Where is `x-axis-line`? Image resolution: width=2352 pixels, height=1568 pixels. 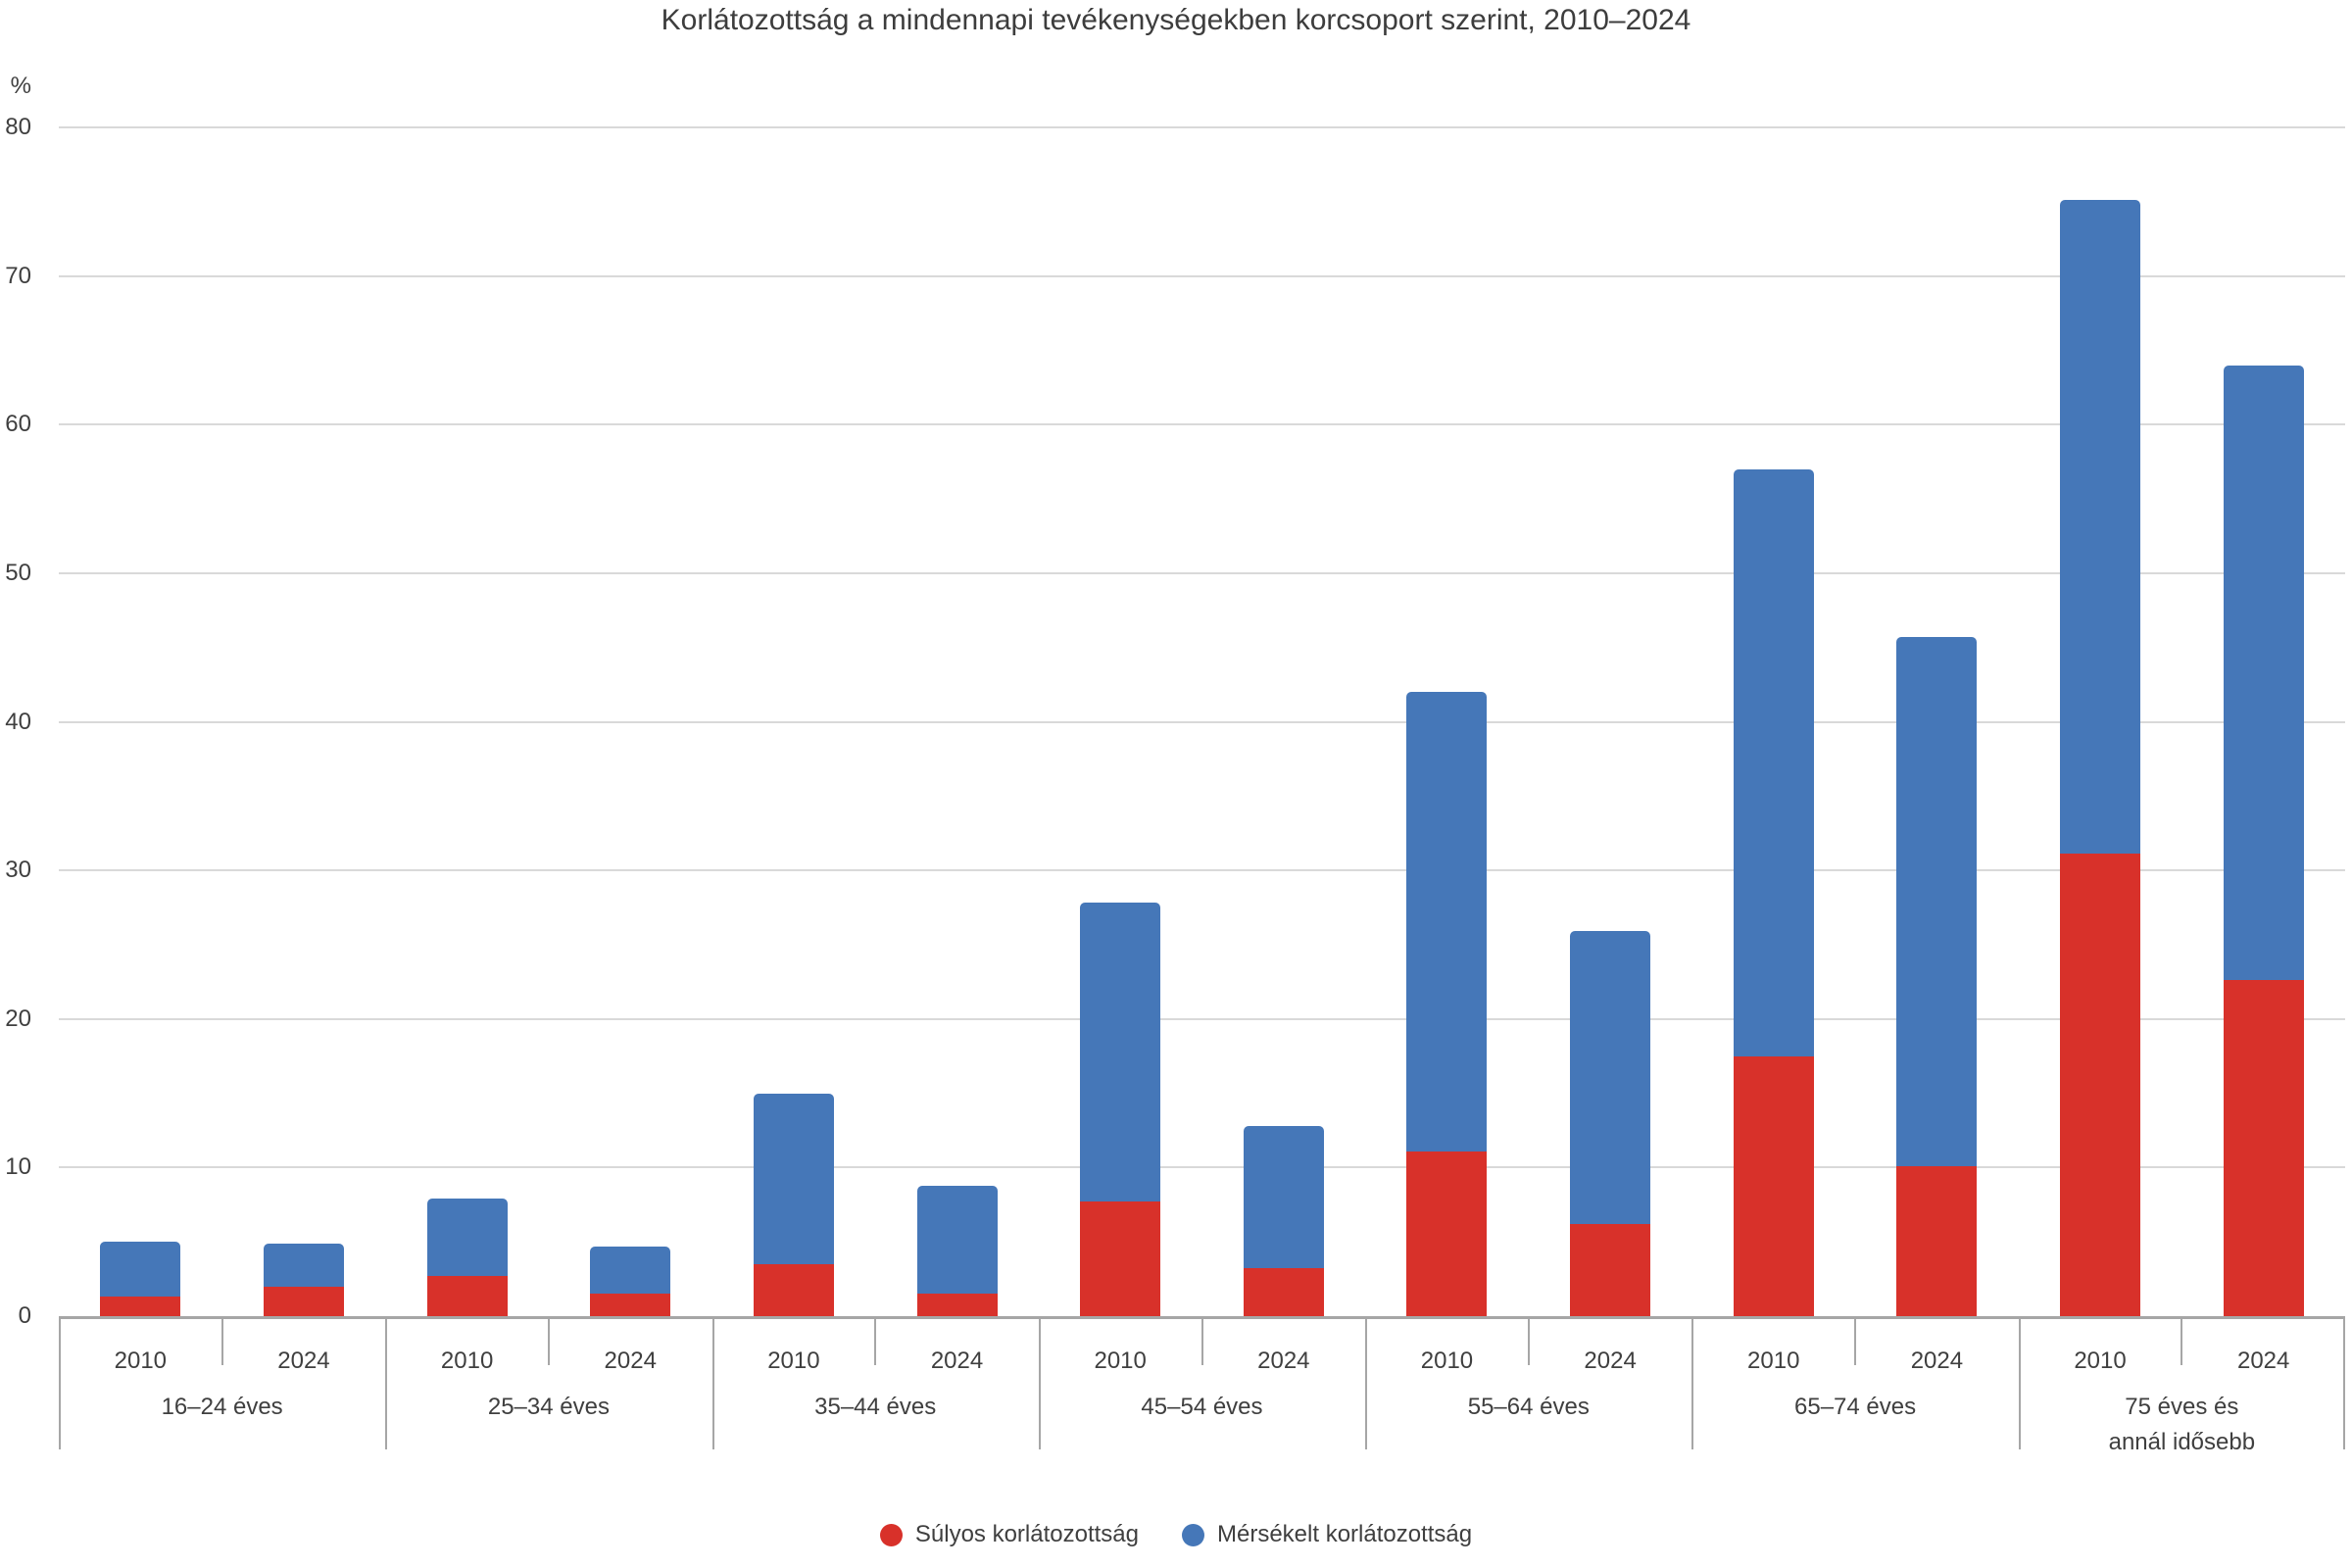
x-axis-line is located at coordinates (1202, 1317).